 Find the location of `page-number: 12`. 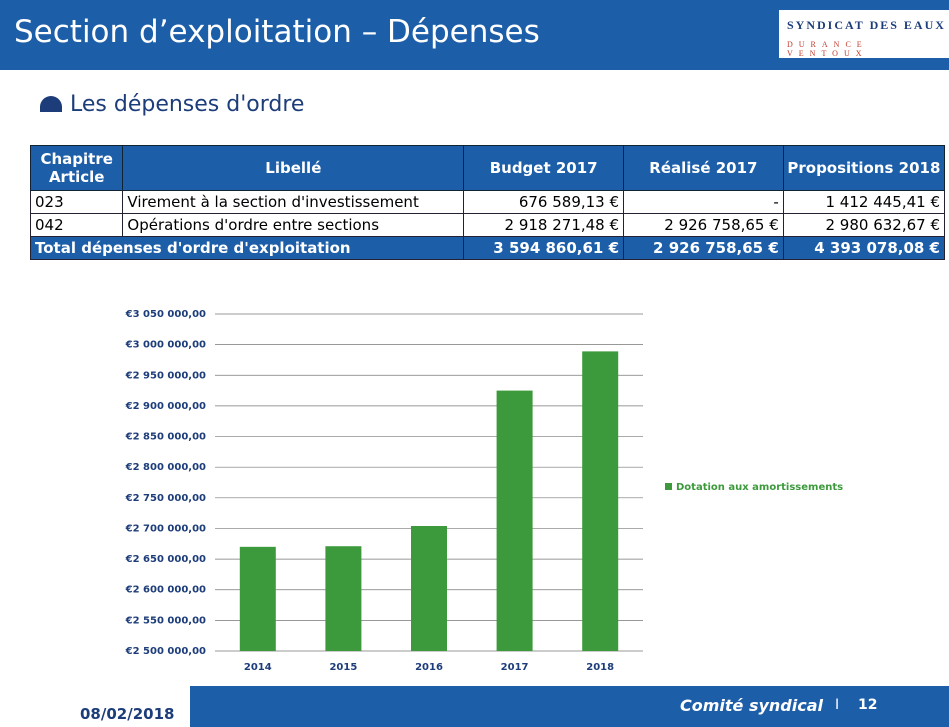

page-number: 12 is located at coordinates (868, 705).